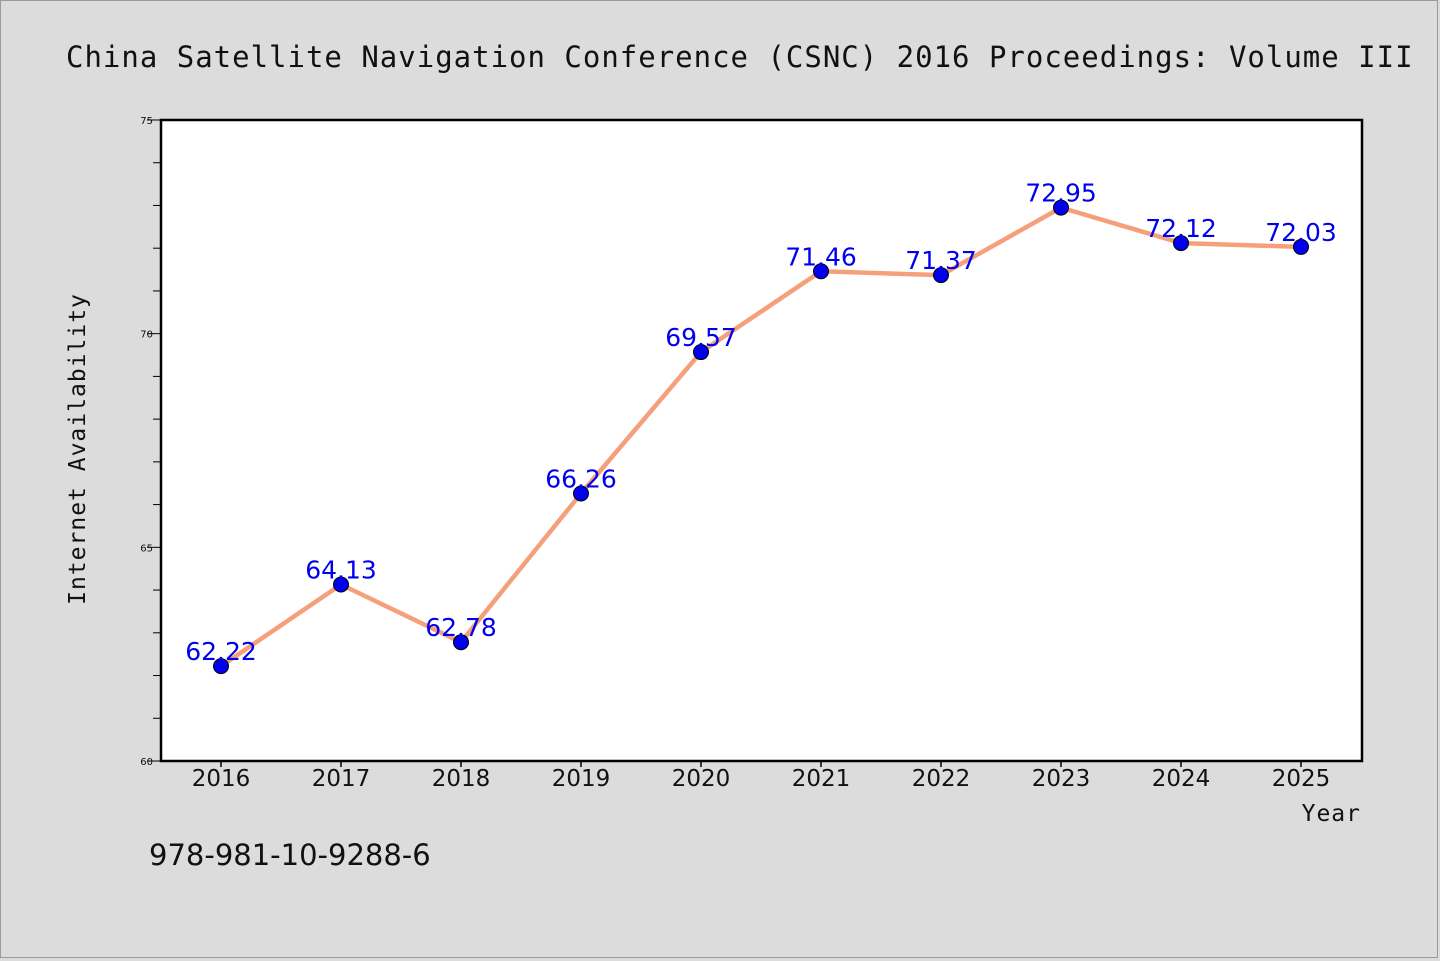  Describe the element at coordinates (581, 478) in the screenshot. I see `data-label: 66.26` at that location.